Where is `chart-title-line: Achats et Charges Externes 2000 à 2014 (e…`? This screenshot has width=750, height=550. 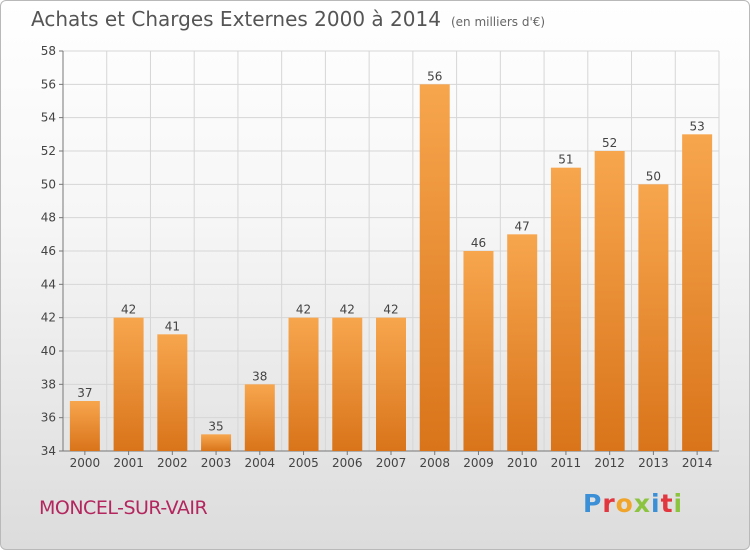
chart-title-line: Achats et Charges Externes 2000 à 2014 (e… is located at coordinates (288, 19).